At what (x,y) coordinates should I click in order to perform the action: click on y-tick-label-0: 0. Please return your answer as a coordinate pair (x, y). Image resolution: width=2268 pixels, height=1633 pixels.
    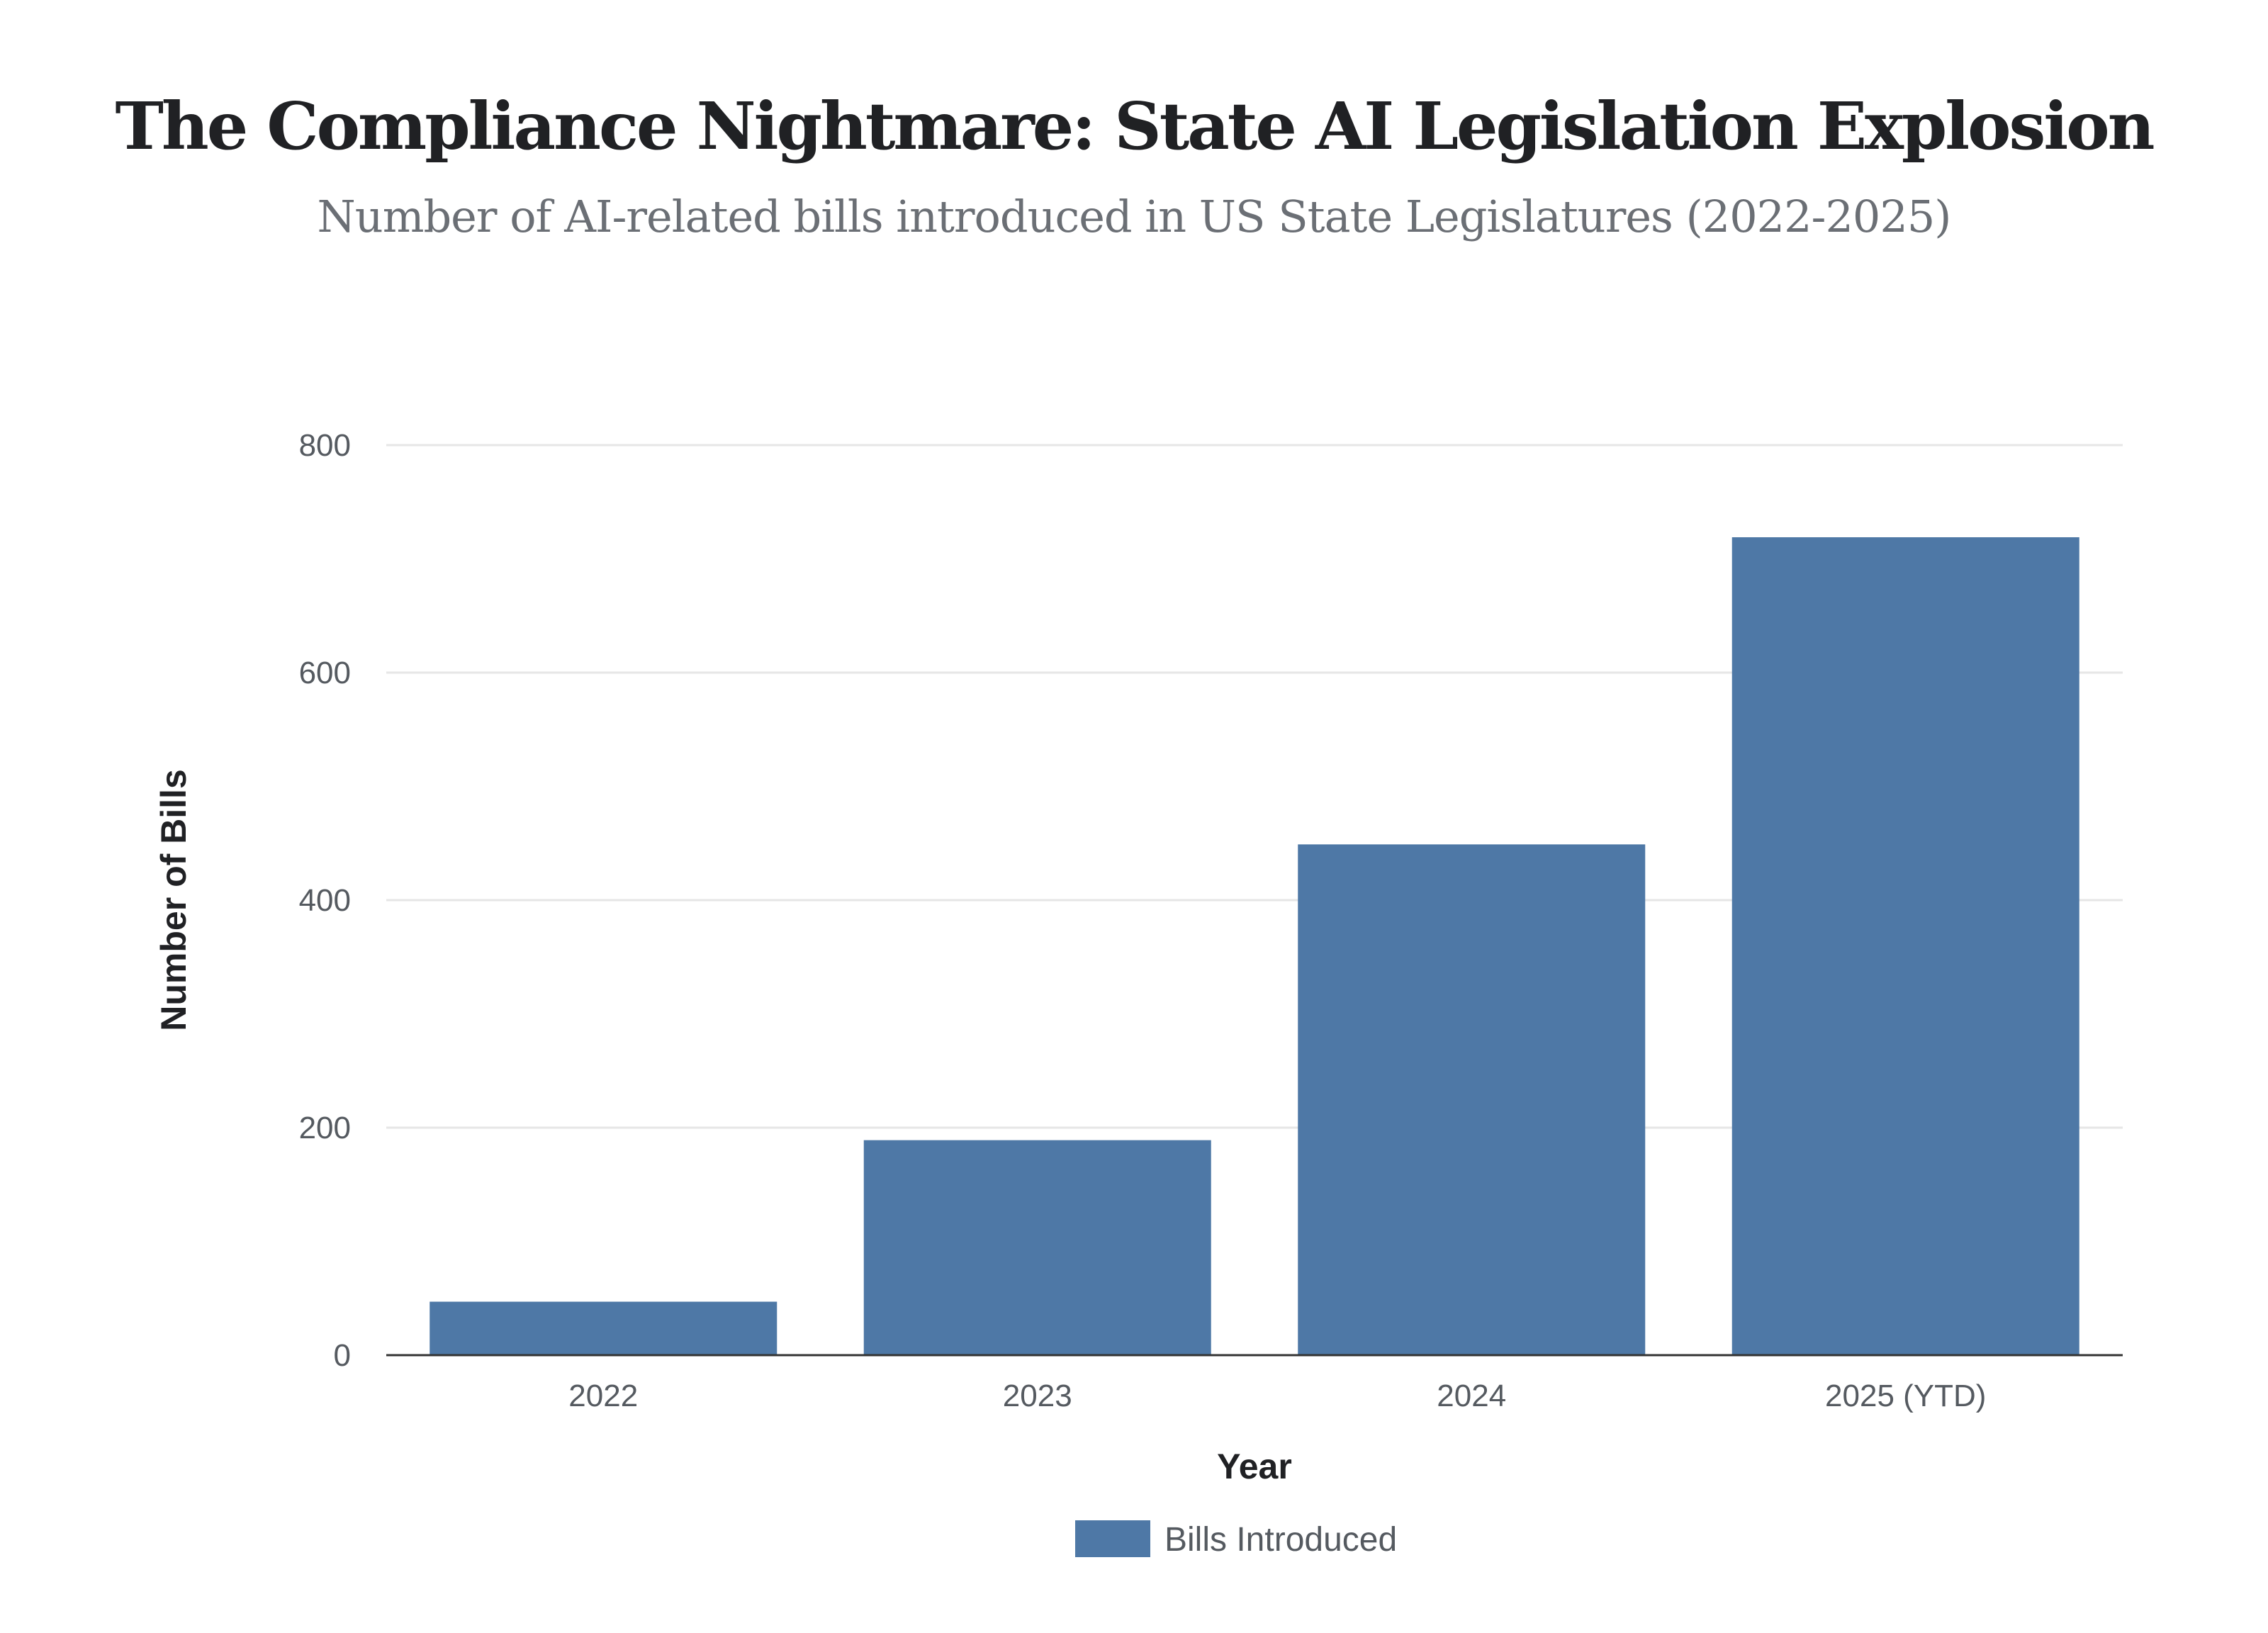
    Looking at the image, I should click on (342, 1355).